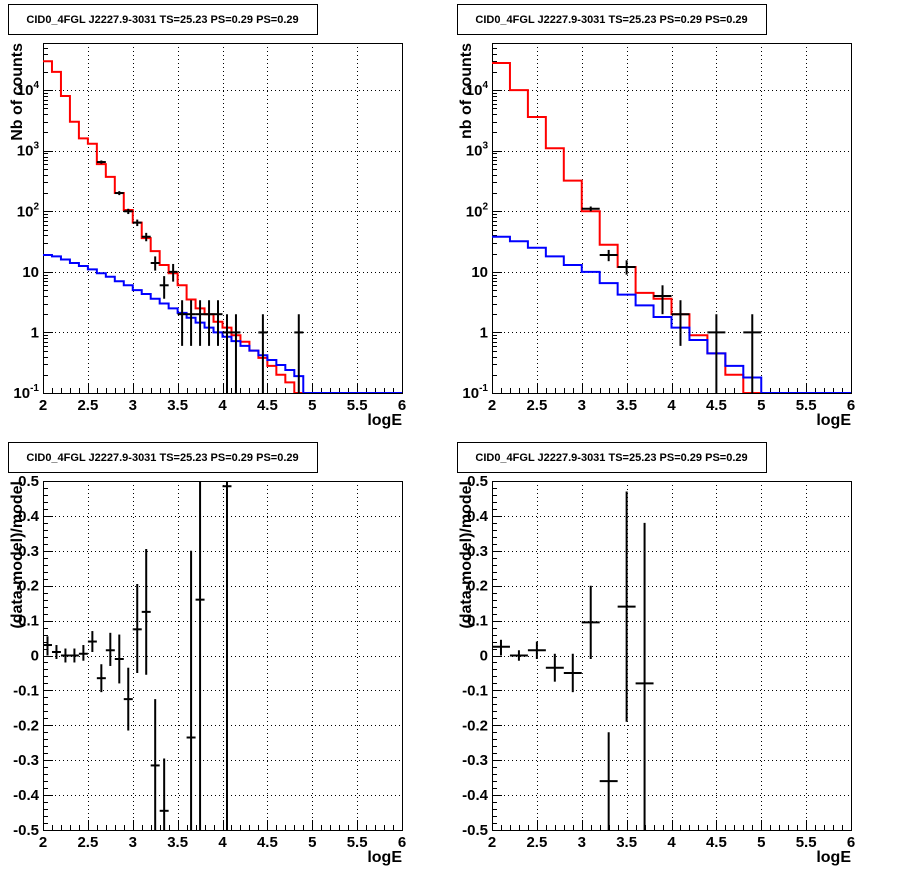 This screenshot has height=875, width=898. I want to click on y-tick-label: -0.5, so click(26, 830).